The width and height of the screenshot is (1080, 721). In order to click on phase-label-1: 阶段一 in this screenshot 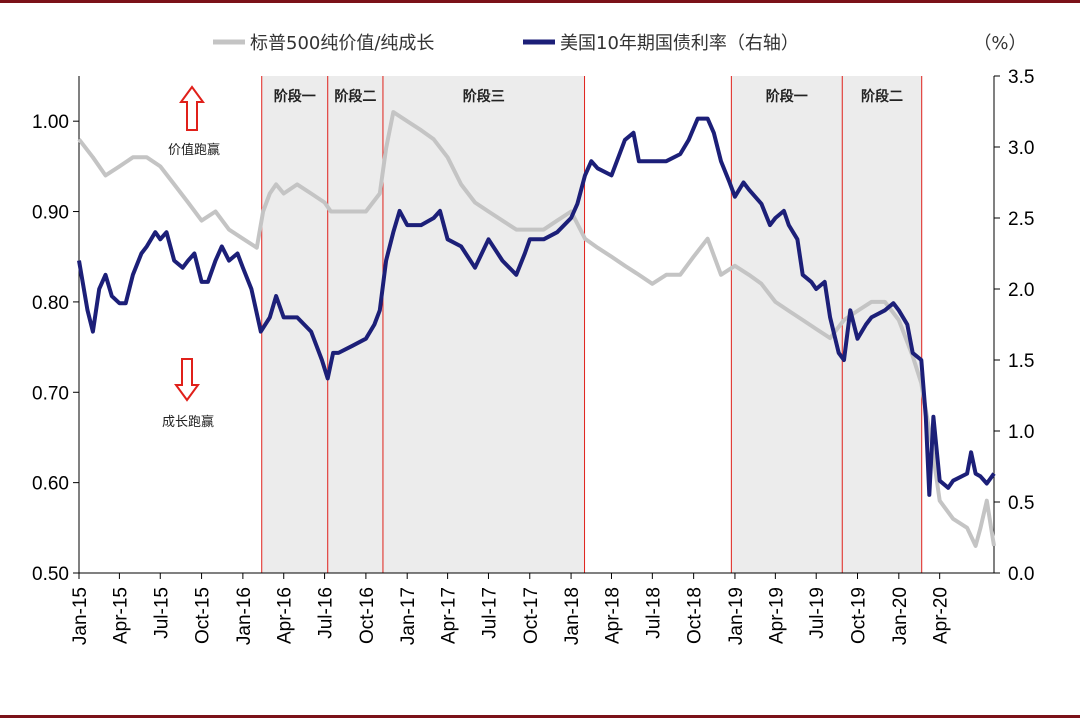, I will do `click(295, 96)`.